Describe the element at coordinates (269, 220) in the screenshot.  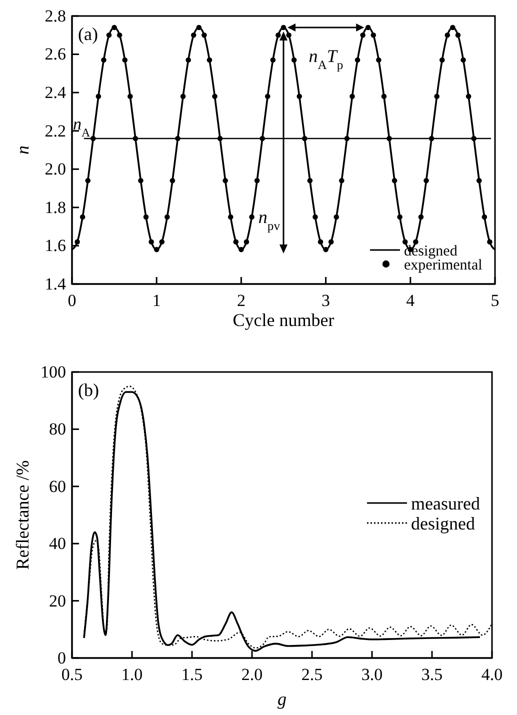
I see `annotation: n$_{pv}$` at that location.